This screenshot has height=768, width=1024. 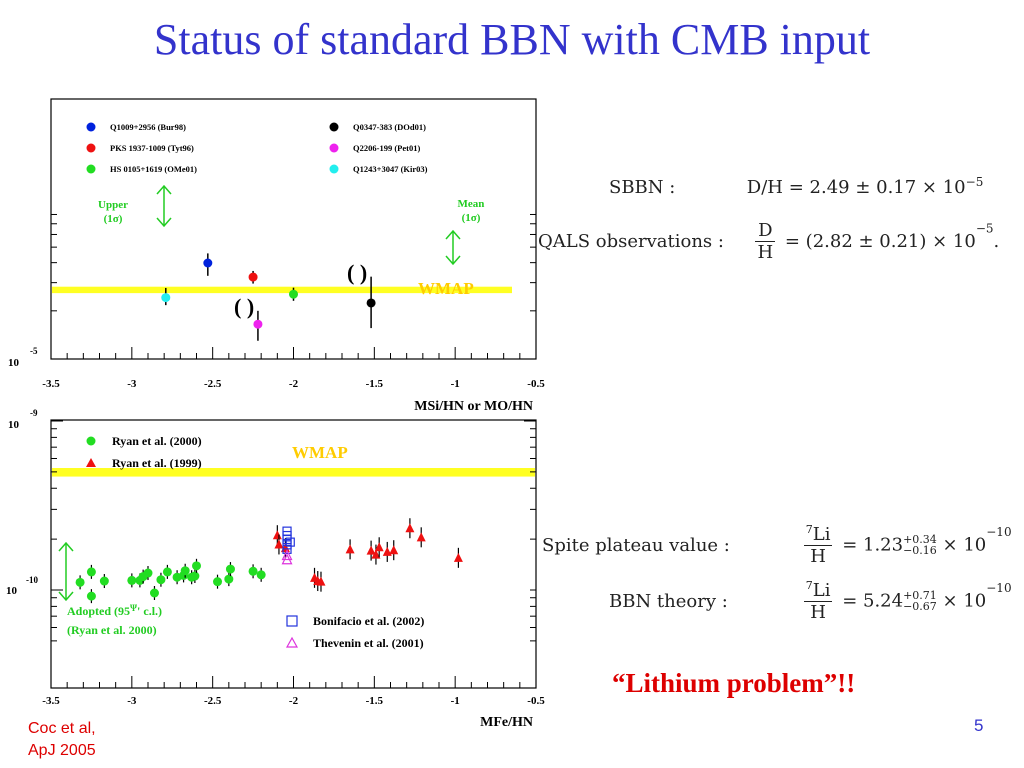 I want to click on bbn-down: −0.67, so click(x=920, y=606).